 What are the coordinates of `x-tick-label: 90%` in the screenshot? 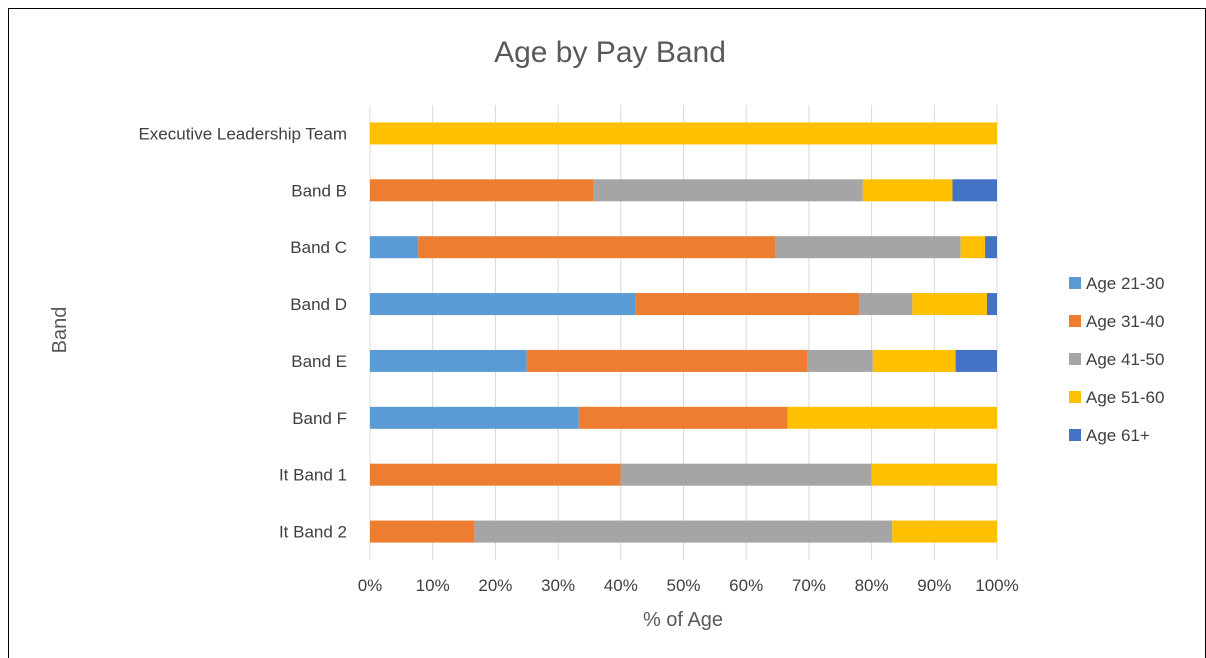 It's located at (934, 585).